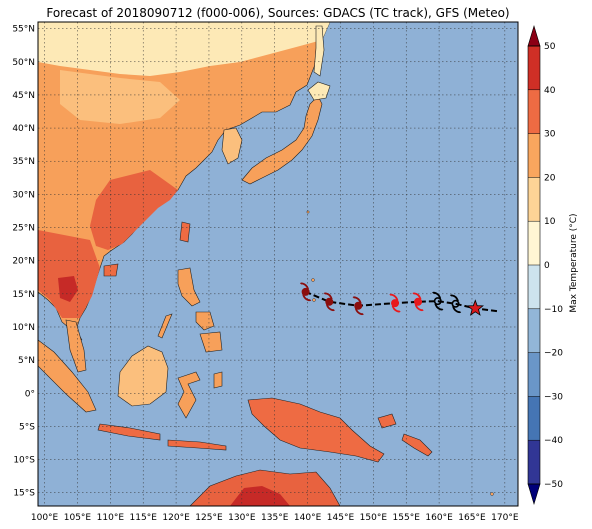  What do you see at coordinates (492, 494) in the screenshot?
I see `vanuatu-dots` at bounding box center [492, 494].